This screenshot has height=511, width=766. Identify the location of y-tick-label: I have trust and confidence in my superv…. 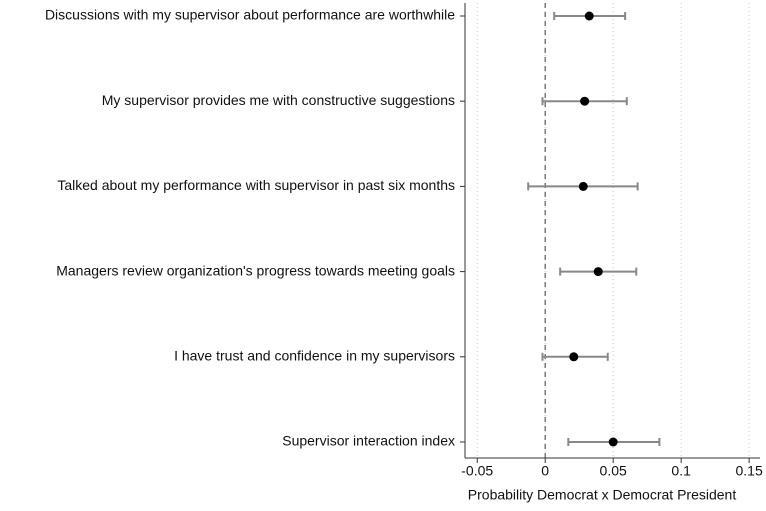
(314, 356).